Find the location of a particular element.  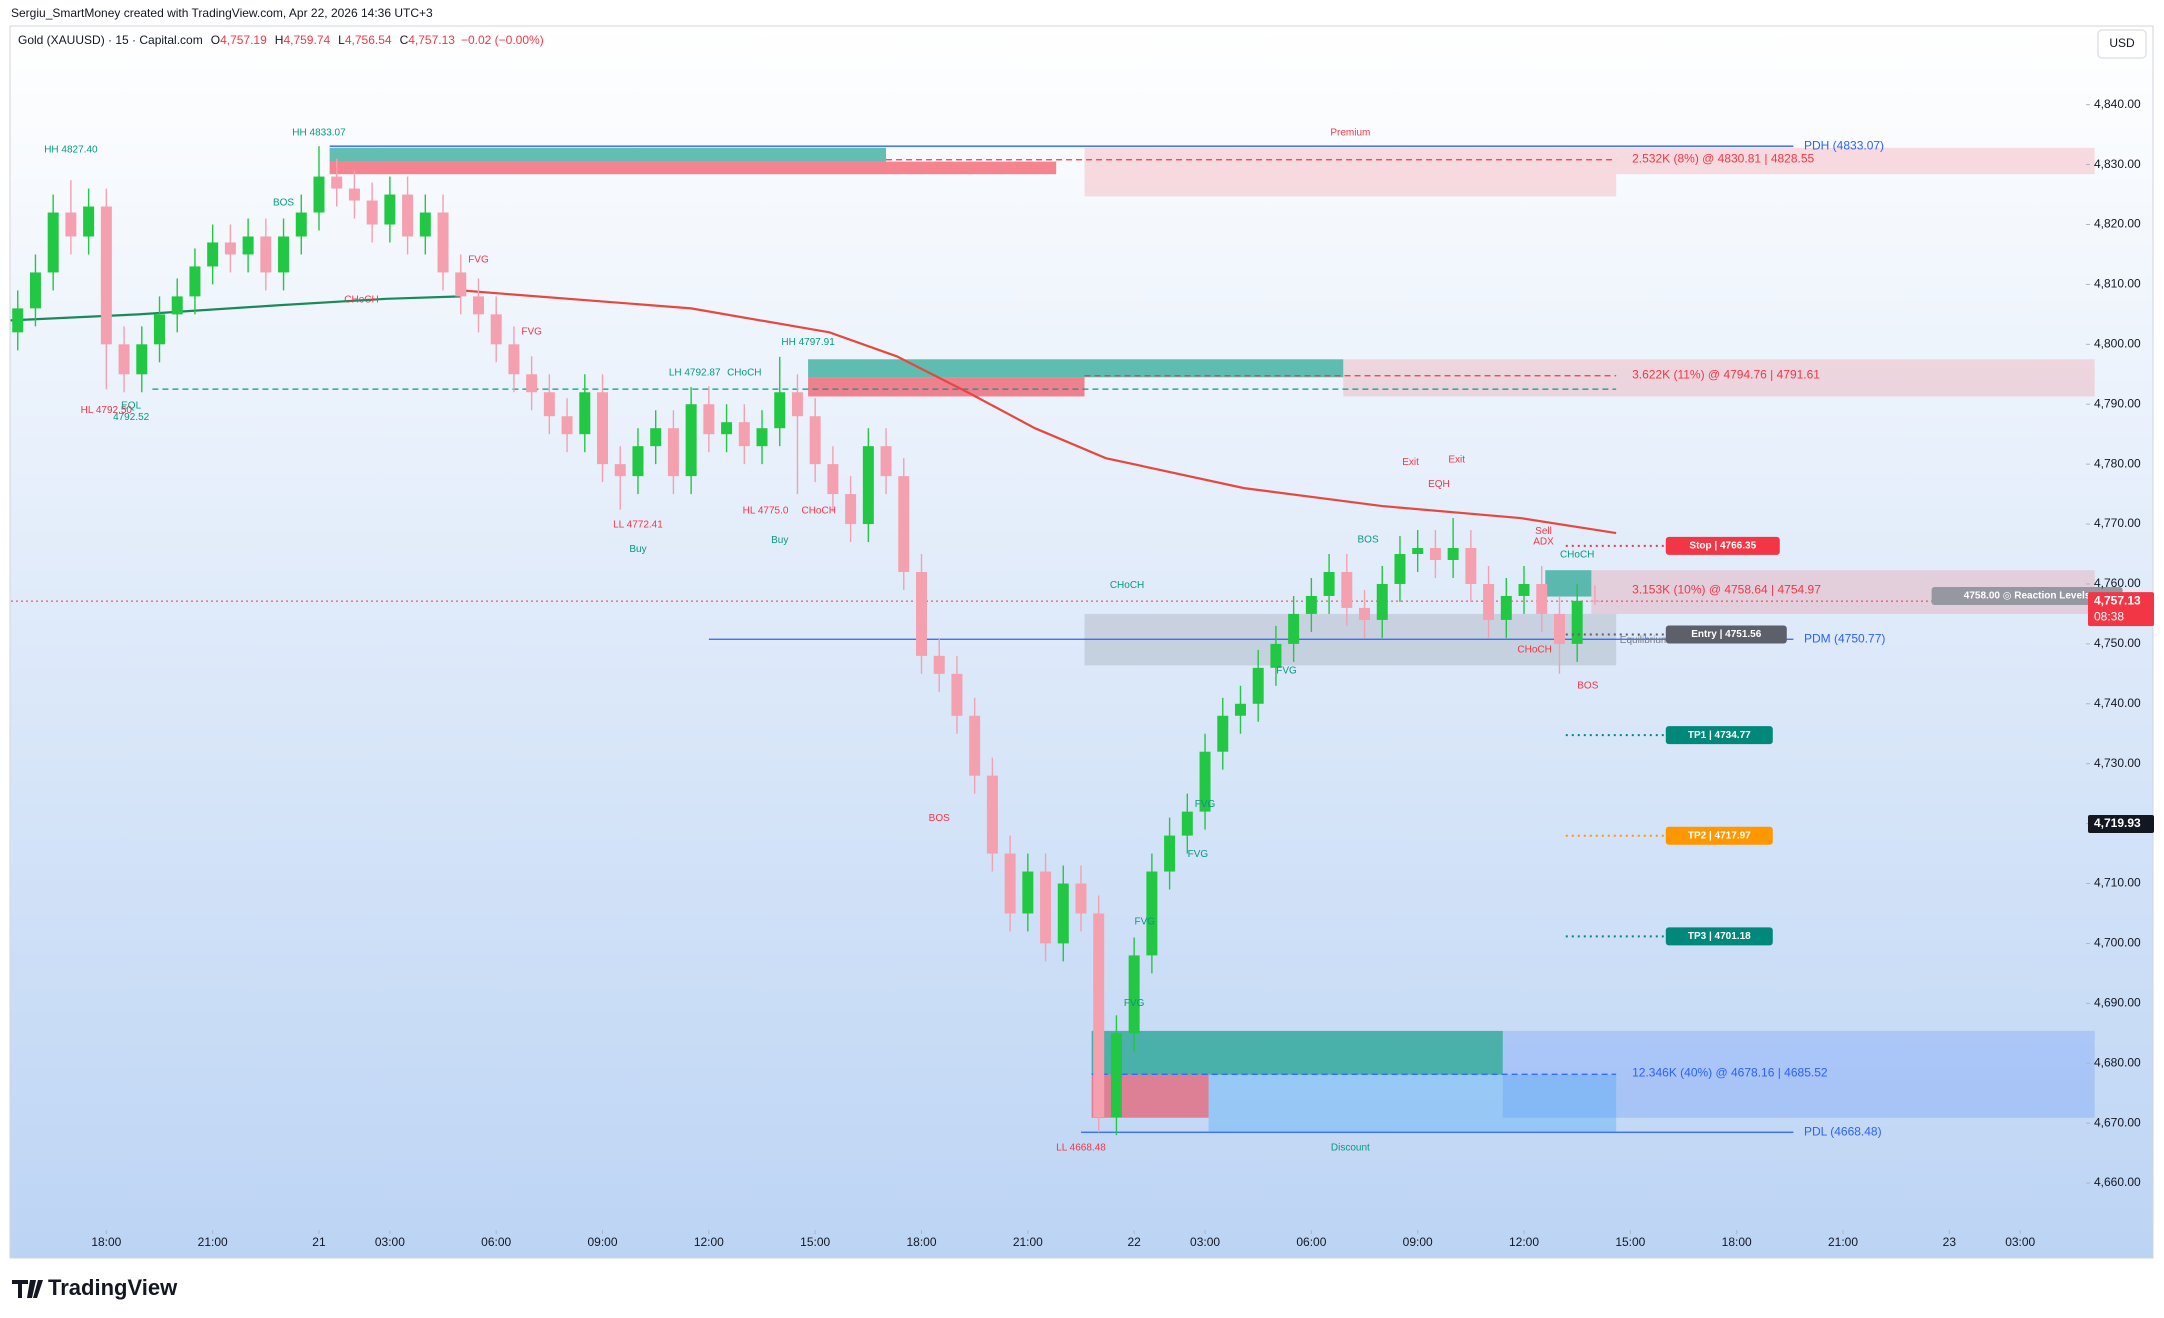

y-tick-label: 4,700.00 is located at coordinates (2117, 943).